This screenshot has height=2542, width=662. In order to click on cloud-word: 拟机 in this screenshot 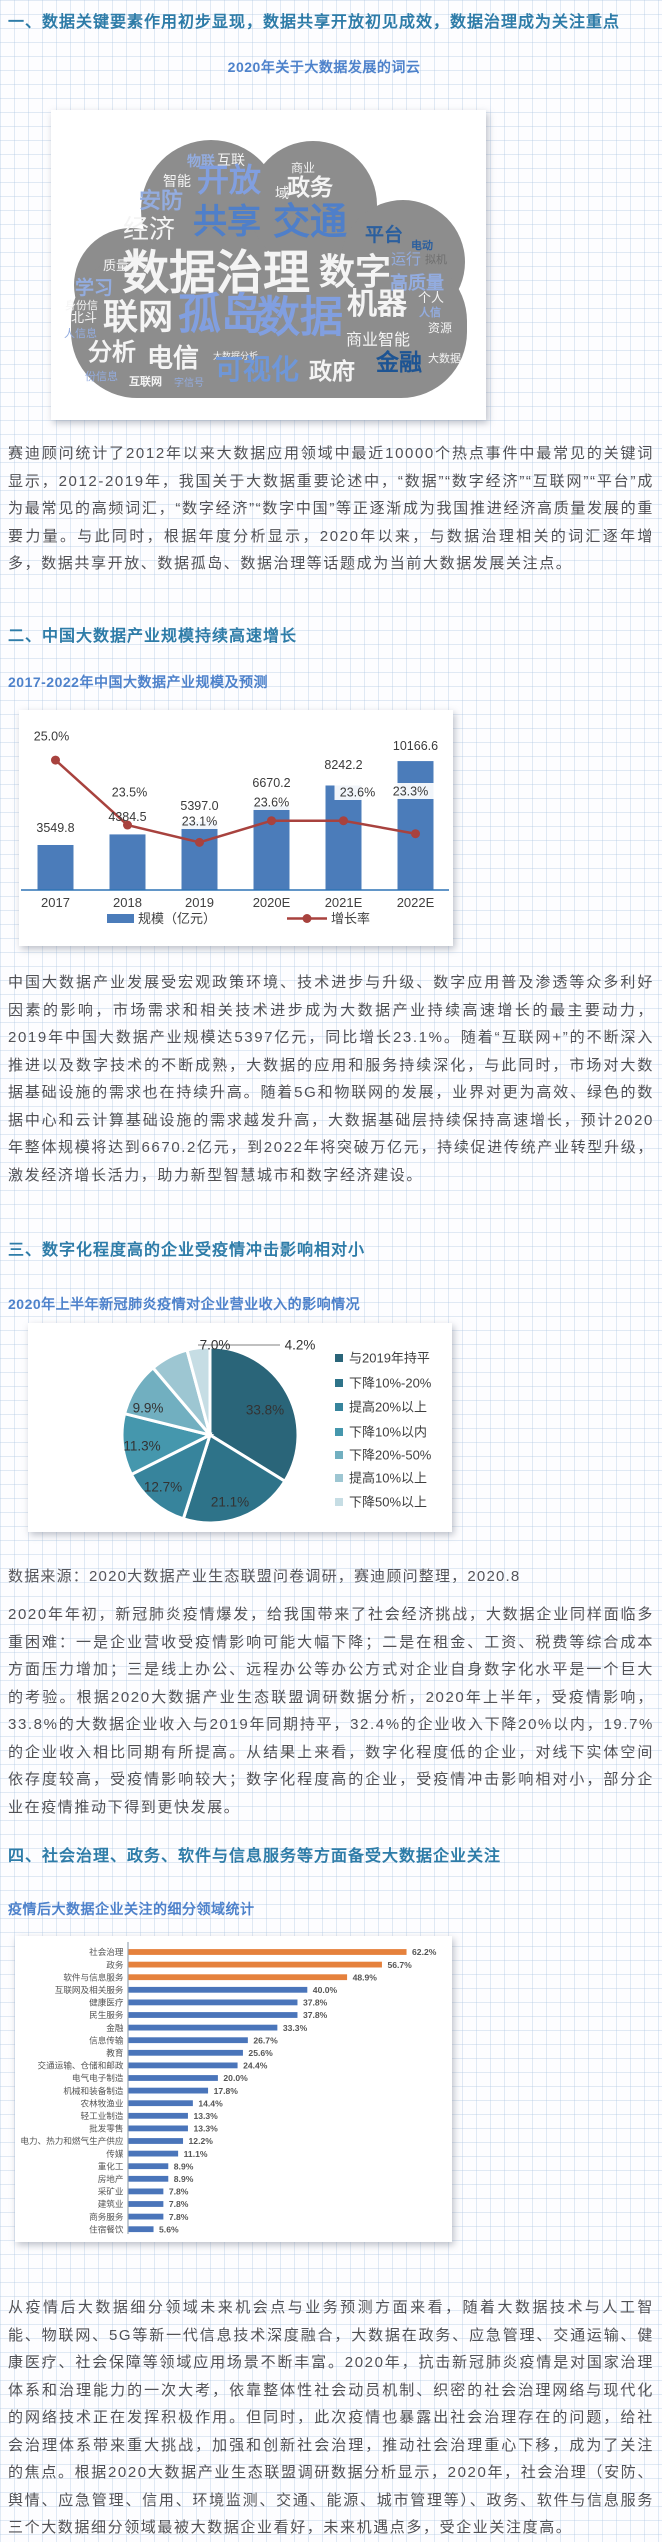, I will do `click(436, 260)`.